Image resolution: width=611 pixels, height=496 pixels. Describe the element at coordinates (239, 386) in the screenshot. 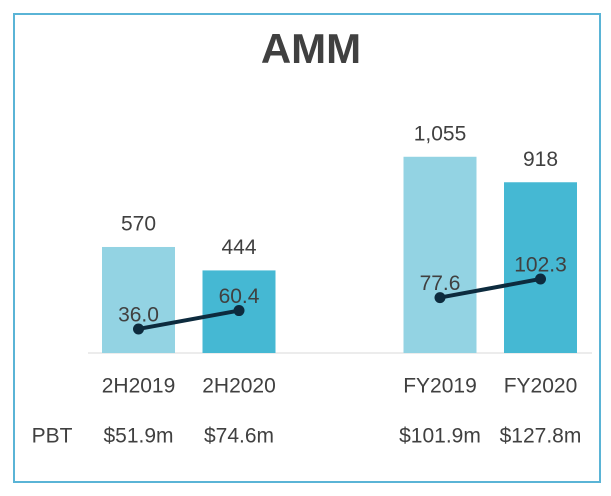

I see `x-tick-label: 2H2020` at that location.